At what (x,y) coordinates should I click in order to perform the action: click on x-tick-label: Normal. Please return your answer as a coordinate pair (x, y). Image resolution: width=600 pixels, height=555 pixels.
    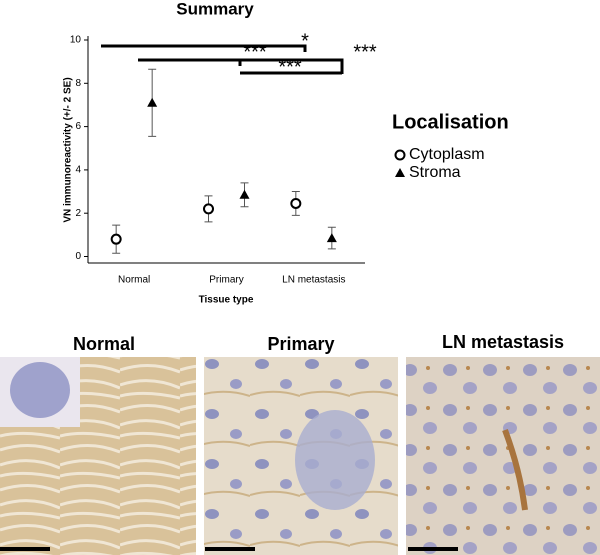
    Looking at the image, I should click on (134, 280).